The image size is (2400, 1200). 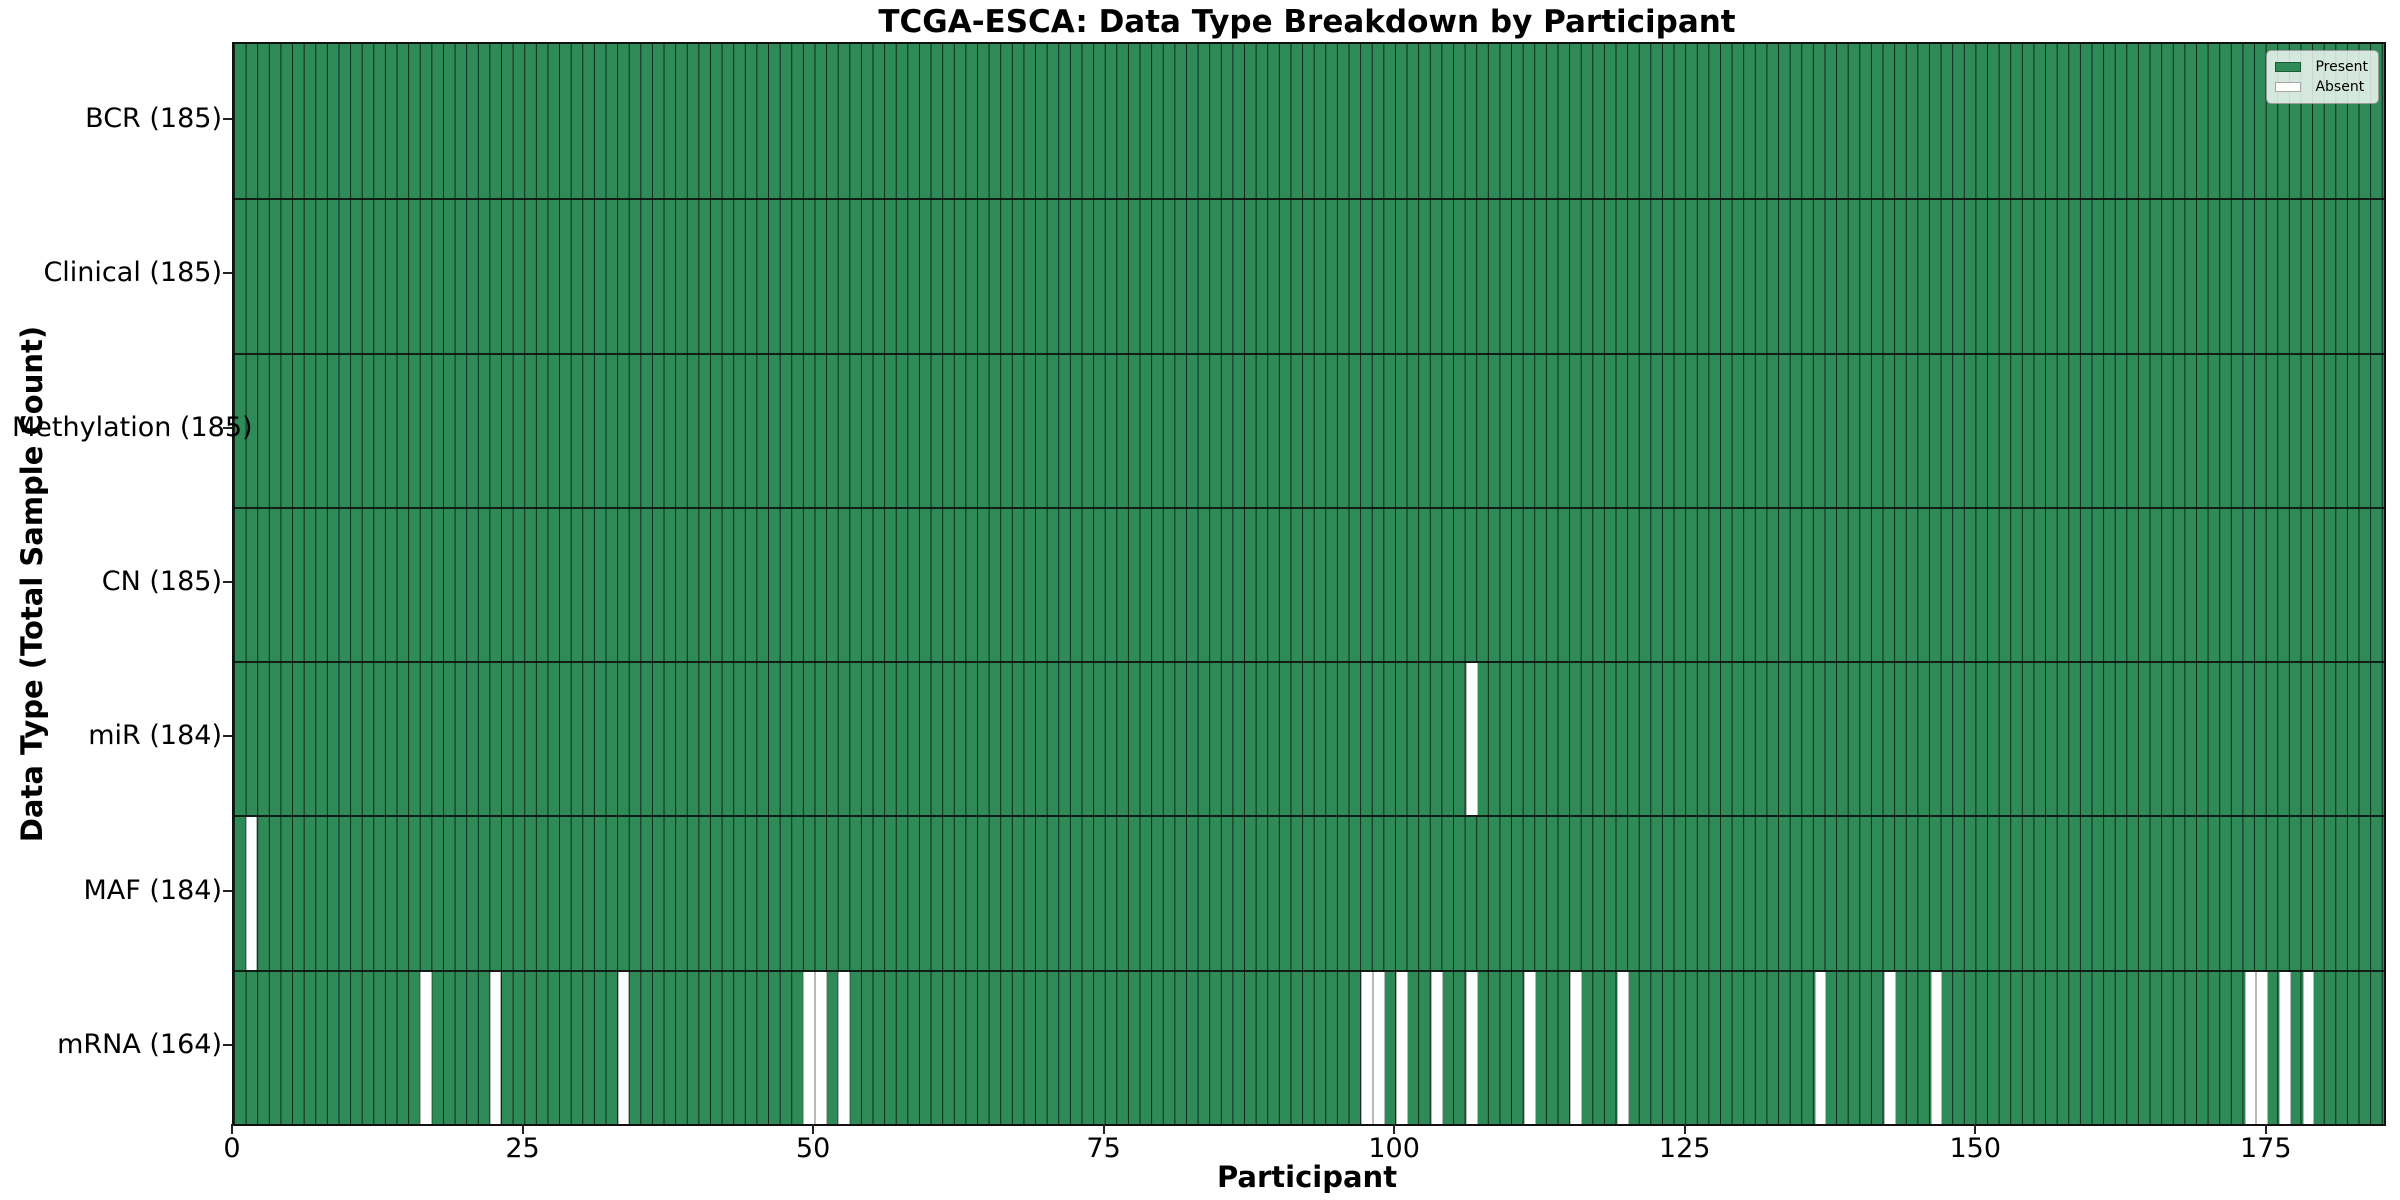 What do you see at coordinates (132, 273) in the screenshot?
I see `y-tick-label: Clinical (185)` at bounding box center [132, 273].